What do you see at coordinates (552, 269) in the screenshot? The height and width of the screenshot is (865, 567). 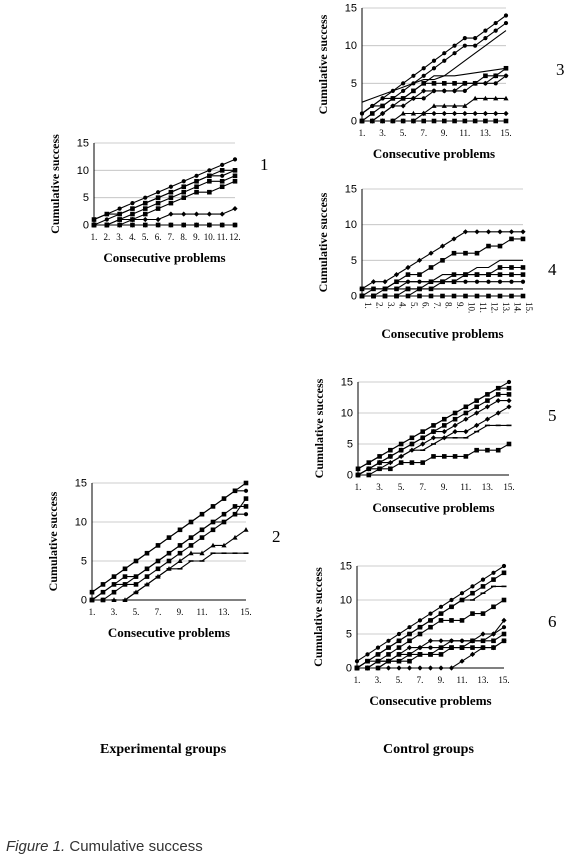 I see `panel-number-4: 4` at bounding box center [552, 269].